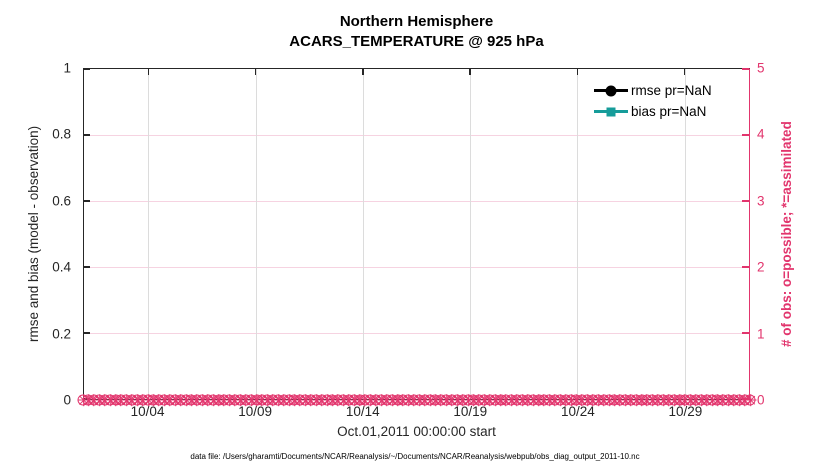 This screenshot has width=830, height=470. What do you see at coordinates (577, 411) in the screenshot?
I see `x-tick-label: 10/24` at bounding box center [577, 411].